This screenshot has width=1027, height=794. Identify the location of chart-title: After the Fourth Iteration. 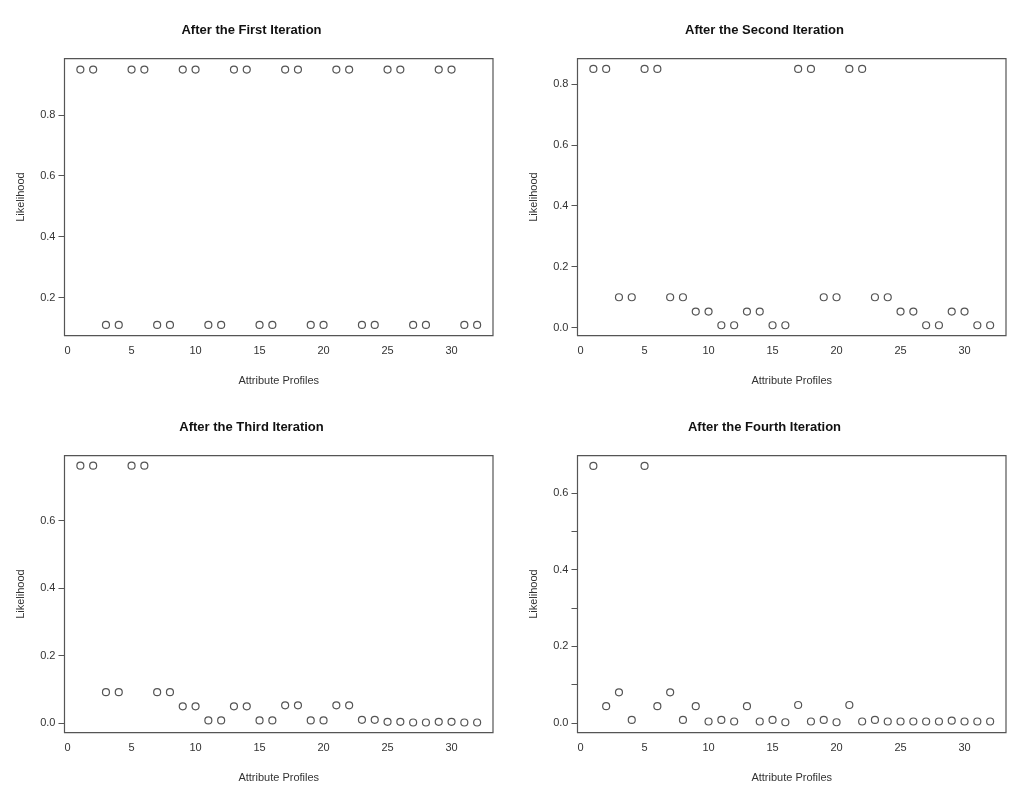
(764, 427).